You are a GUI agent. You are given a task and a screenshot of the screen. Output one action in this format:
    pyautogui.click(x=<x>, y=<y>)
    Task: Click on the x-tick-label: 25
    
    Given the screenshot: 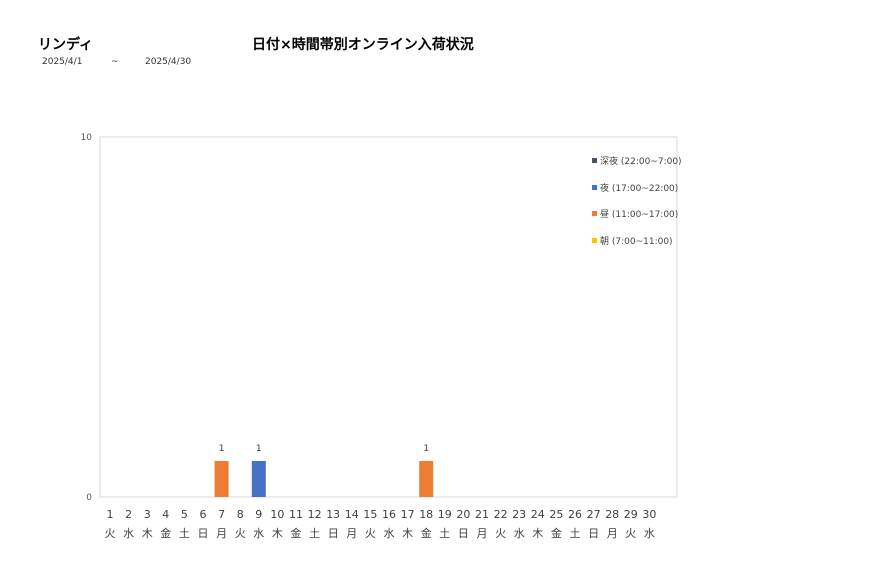 What is the action you would take?
    pyautogui.click(x=556, y=514)
    